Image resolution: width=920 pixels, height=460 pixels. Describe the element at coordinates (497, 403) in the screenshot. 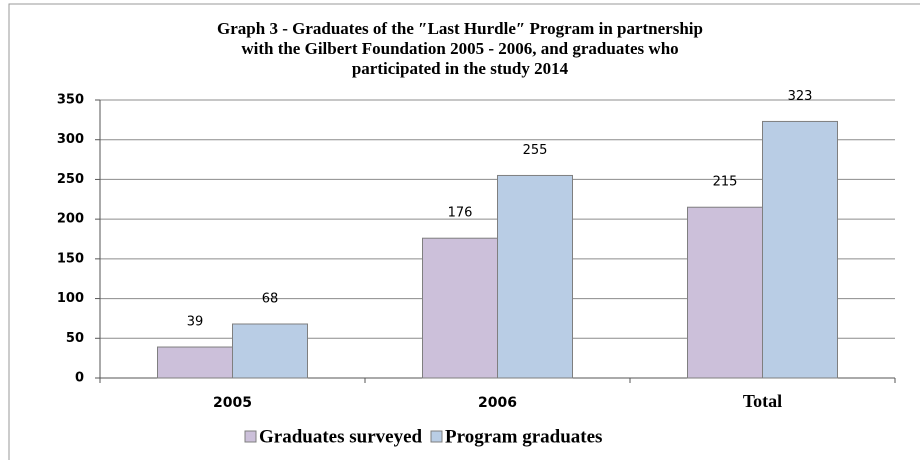

I see `x-tick-label: 2006` at that location.